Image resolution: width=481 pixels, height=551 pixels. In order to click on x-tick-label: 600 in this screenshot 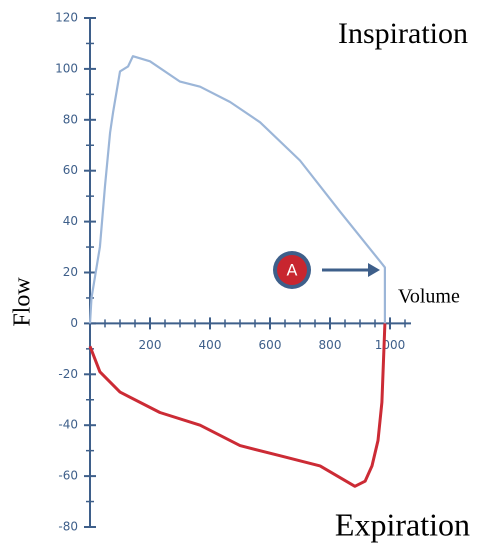, I will do `click(270, 345)`.